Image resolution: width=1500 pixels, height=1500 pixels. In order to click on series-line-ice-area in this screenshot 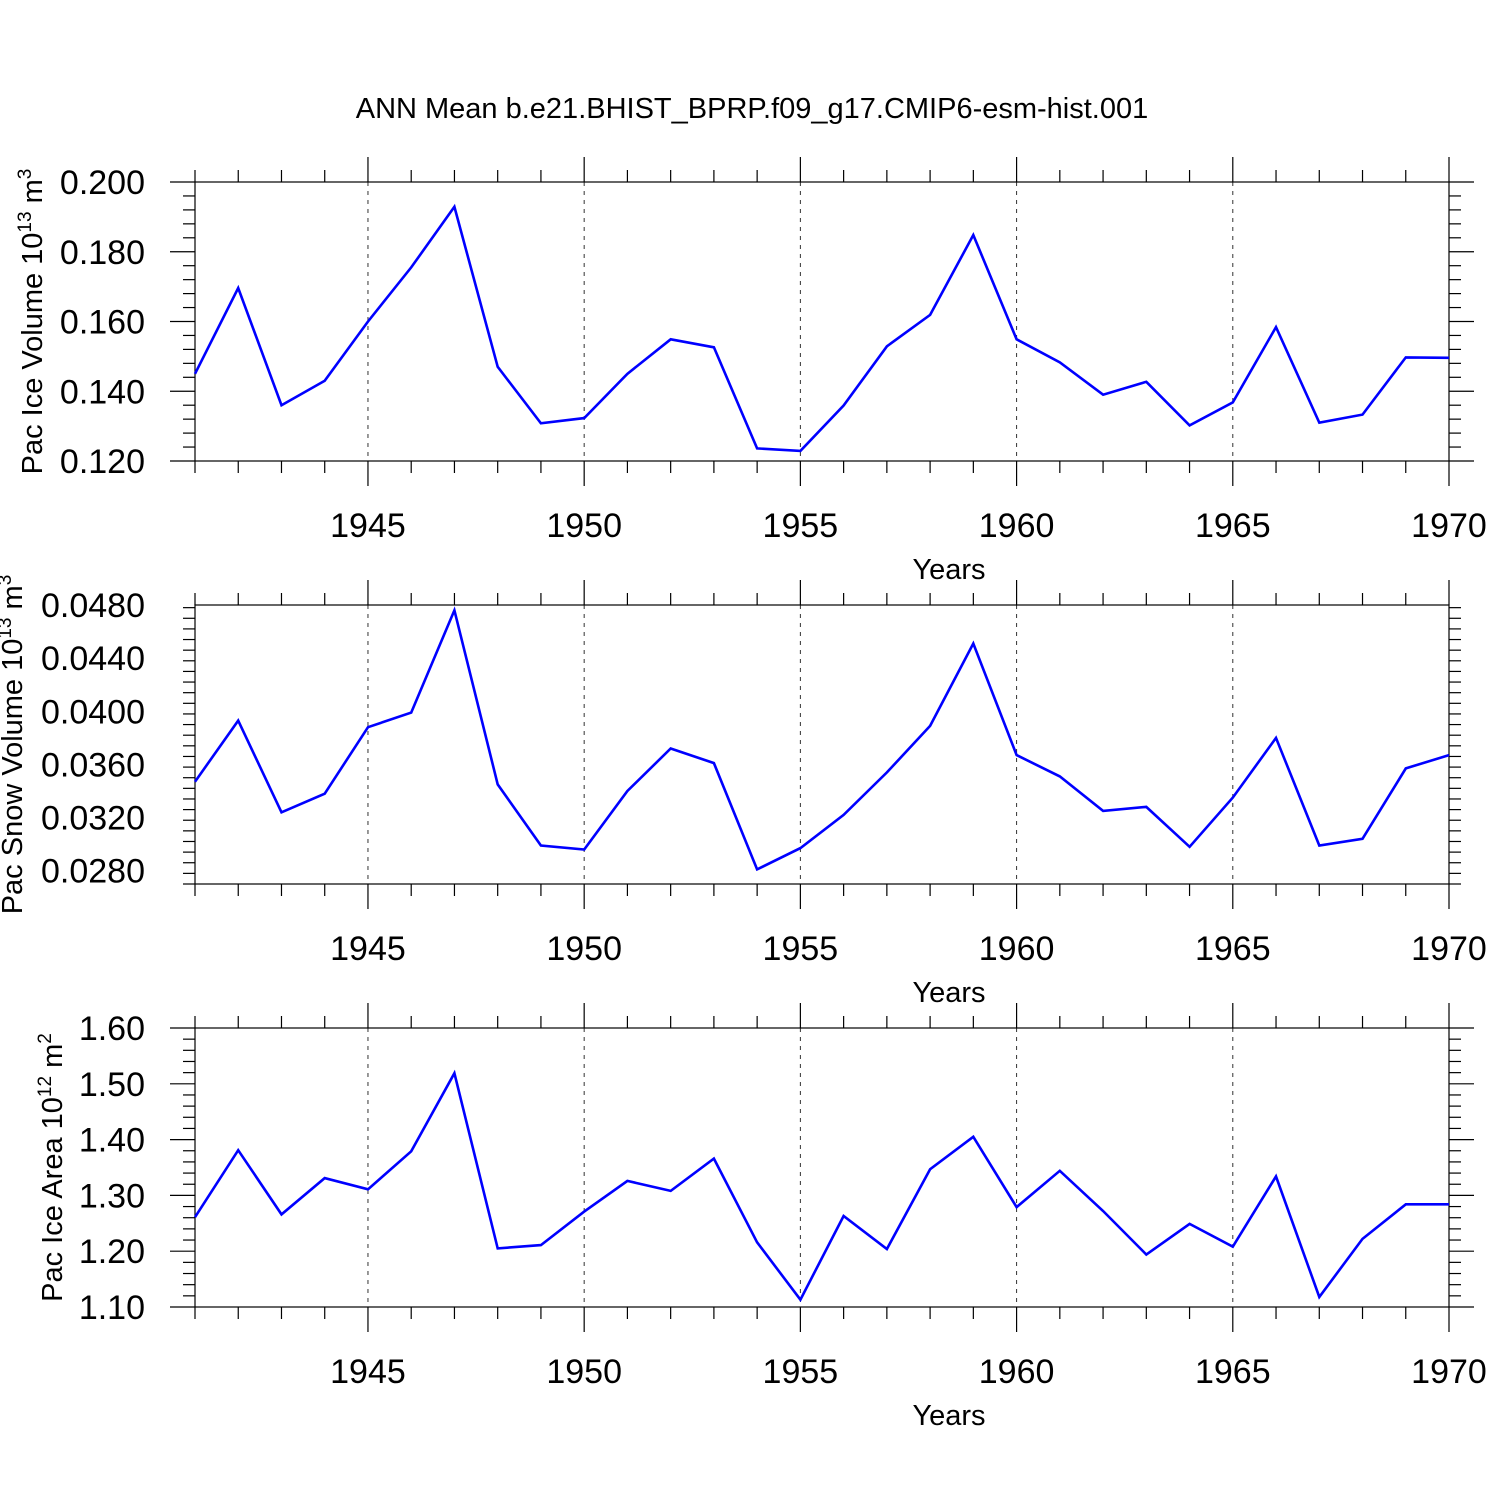, I will do `click(821, 1186)`.